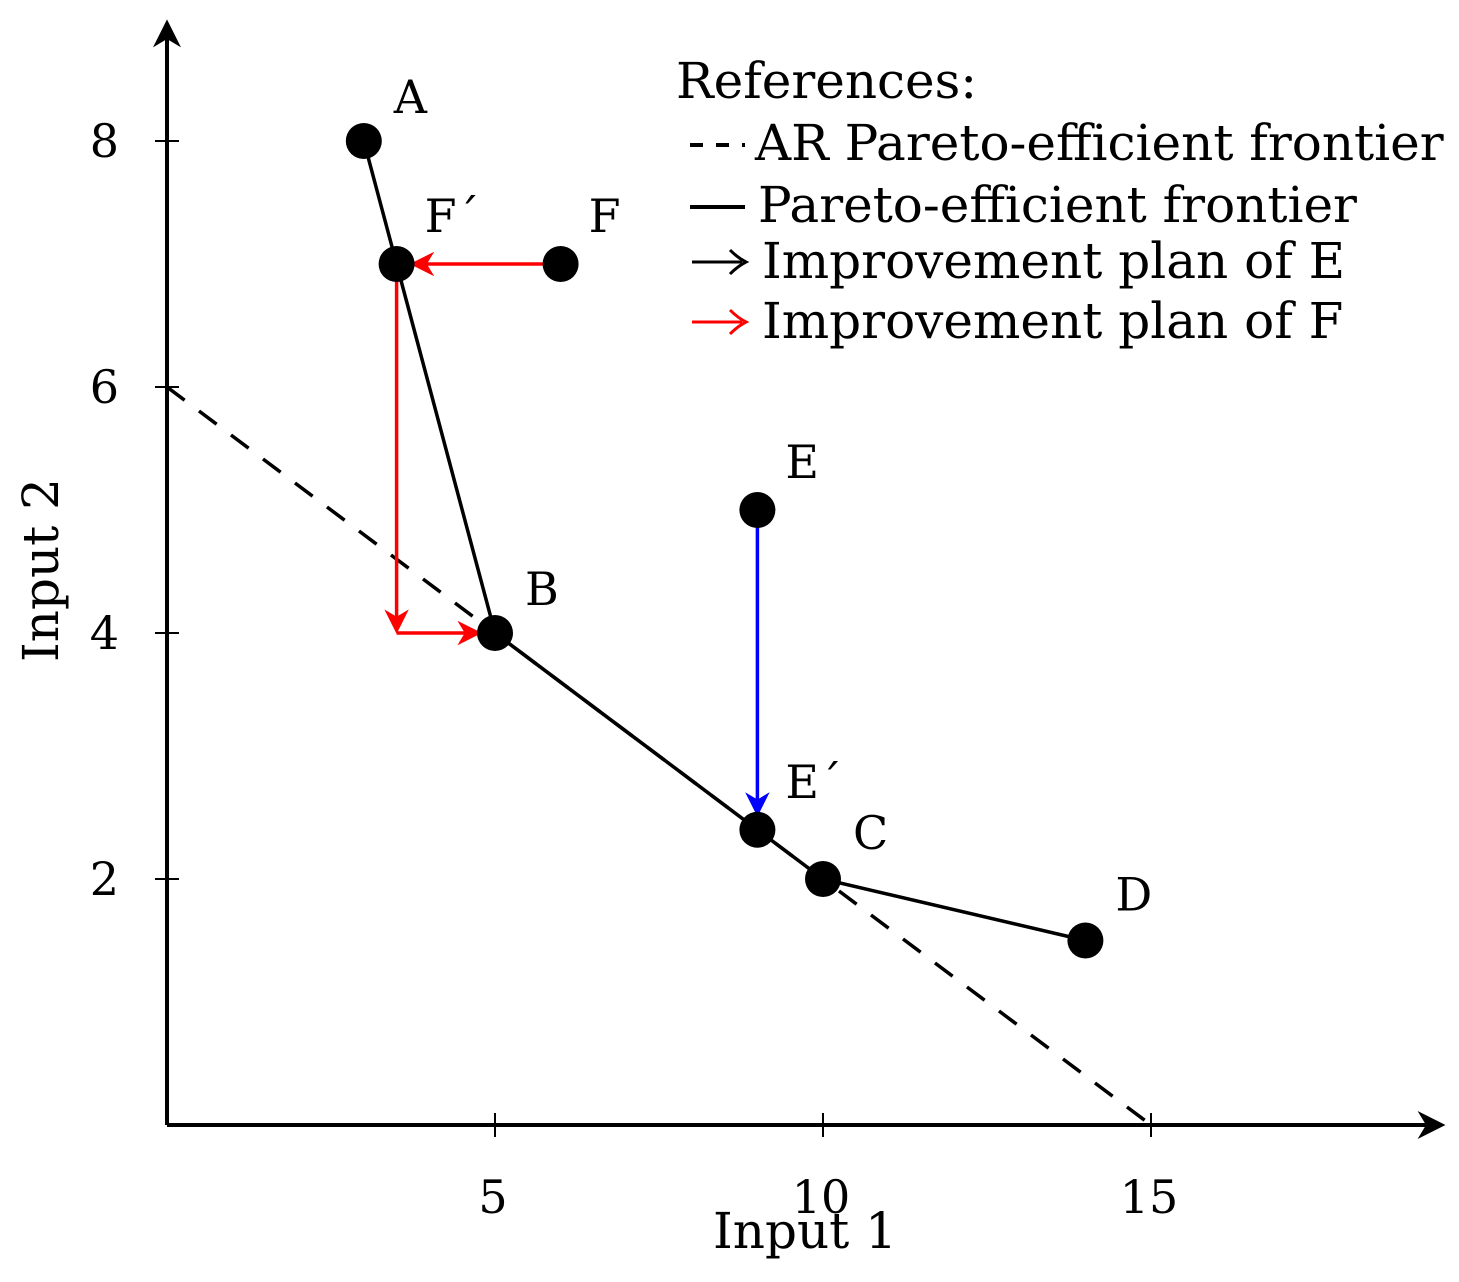  What do you see at coordinates (813, 782) in the screenshot?
I see `point-label-E-prime: E´` at bounding box center [813, 782].